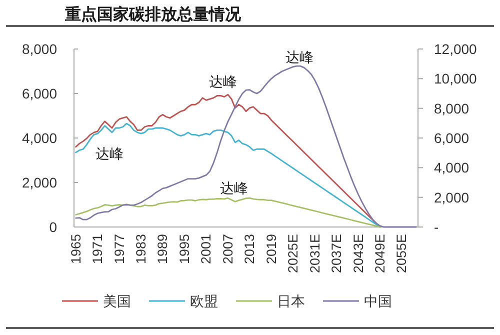 This screenshot has height=335, width=500. Describe the element at coordinates (452, 197) in the screenshot. I see `y2-tick-label: 2,000` at that location.